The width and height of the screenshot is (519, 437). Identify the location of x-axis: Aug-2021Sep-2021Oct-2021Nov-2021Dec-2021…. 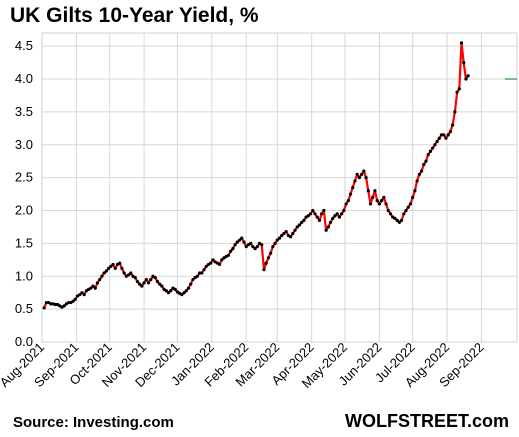
(243, 365).